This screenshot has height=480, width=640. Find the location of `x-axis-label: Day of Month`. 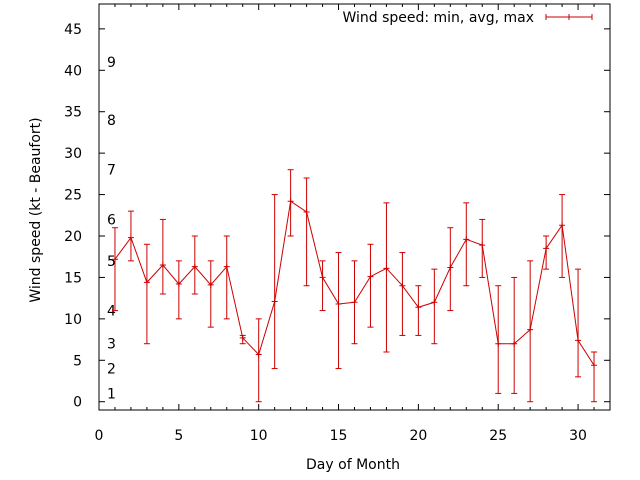

x-axis-label: Day of Month is located at coordinates (353, 465).